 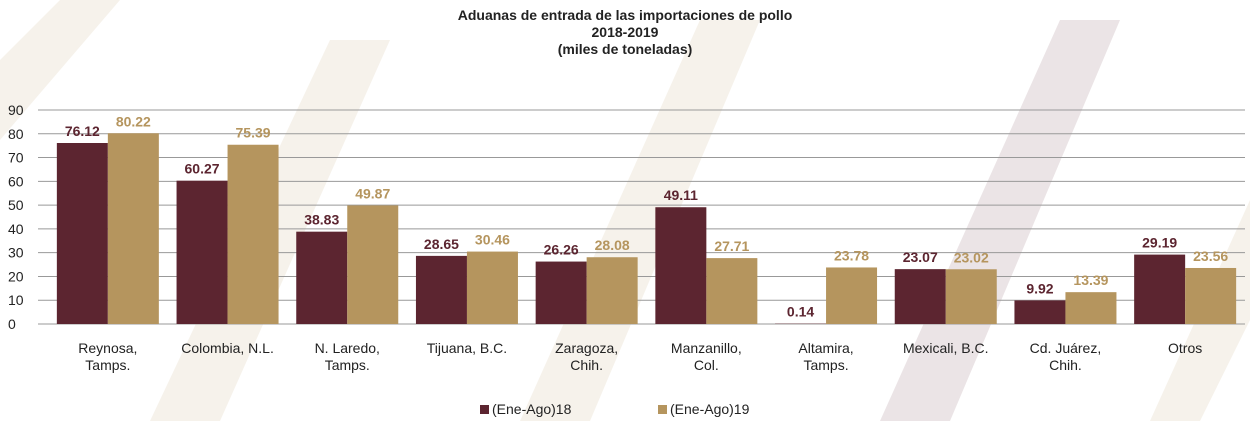 I want to click on value-label: 9.92, so click(x=1039, y=288).